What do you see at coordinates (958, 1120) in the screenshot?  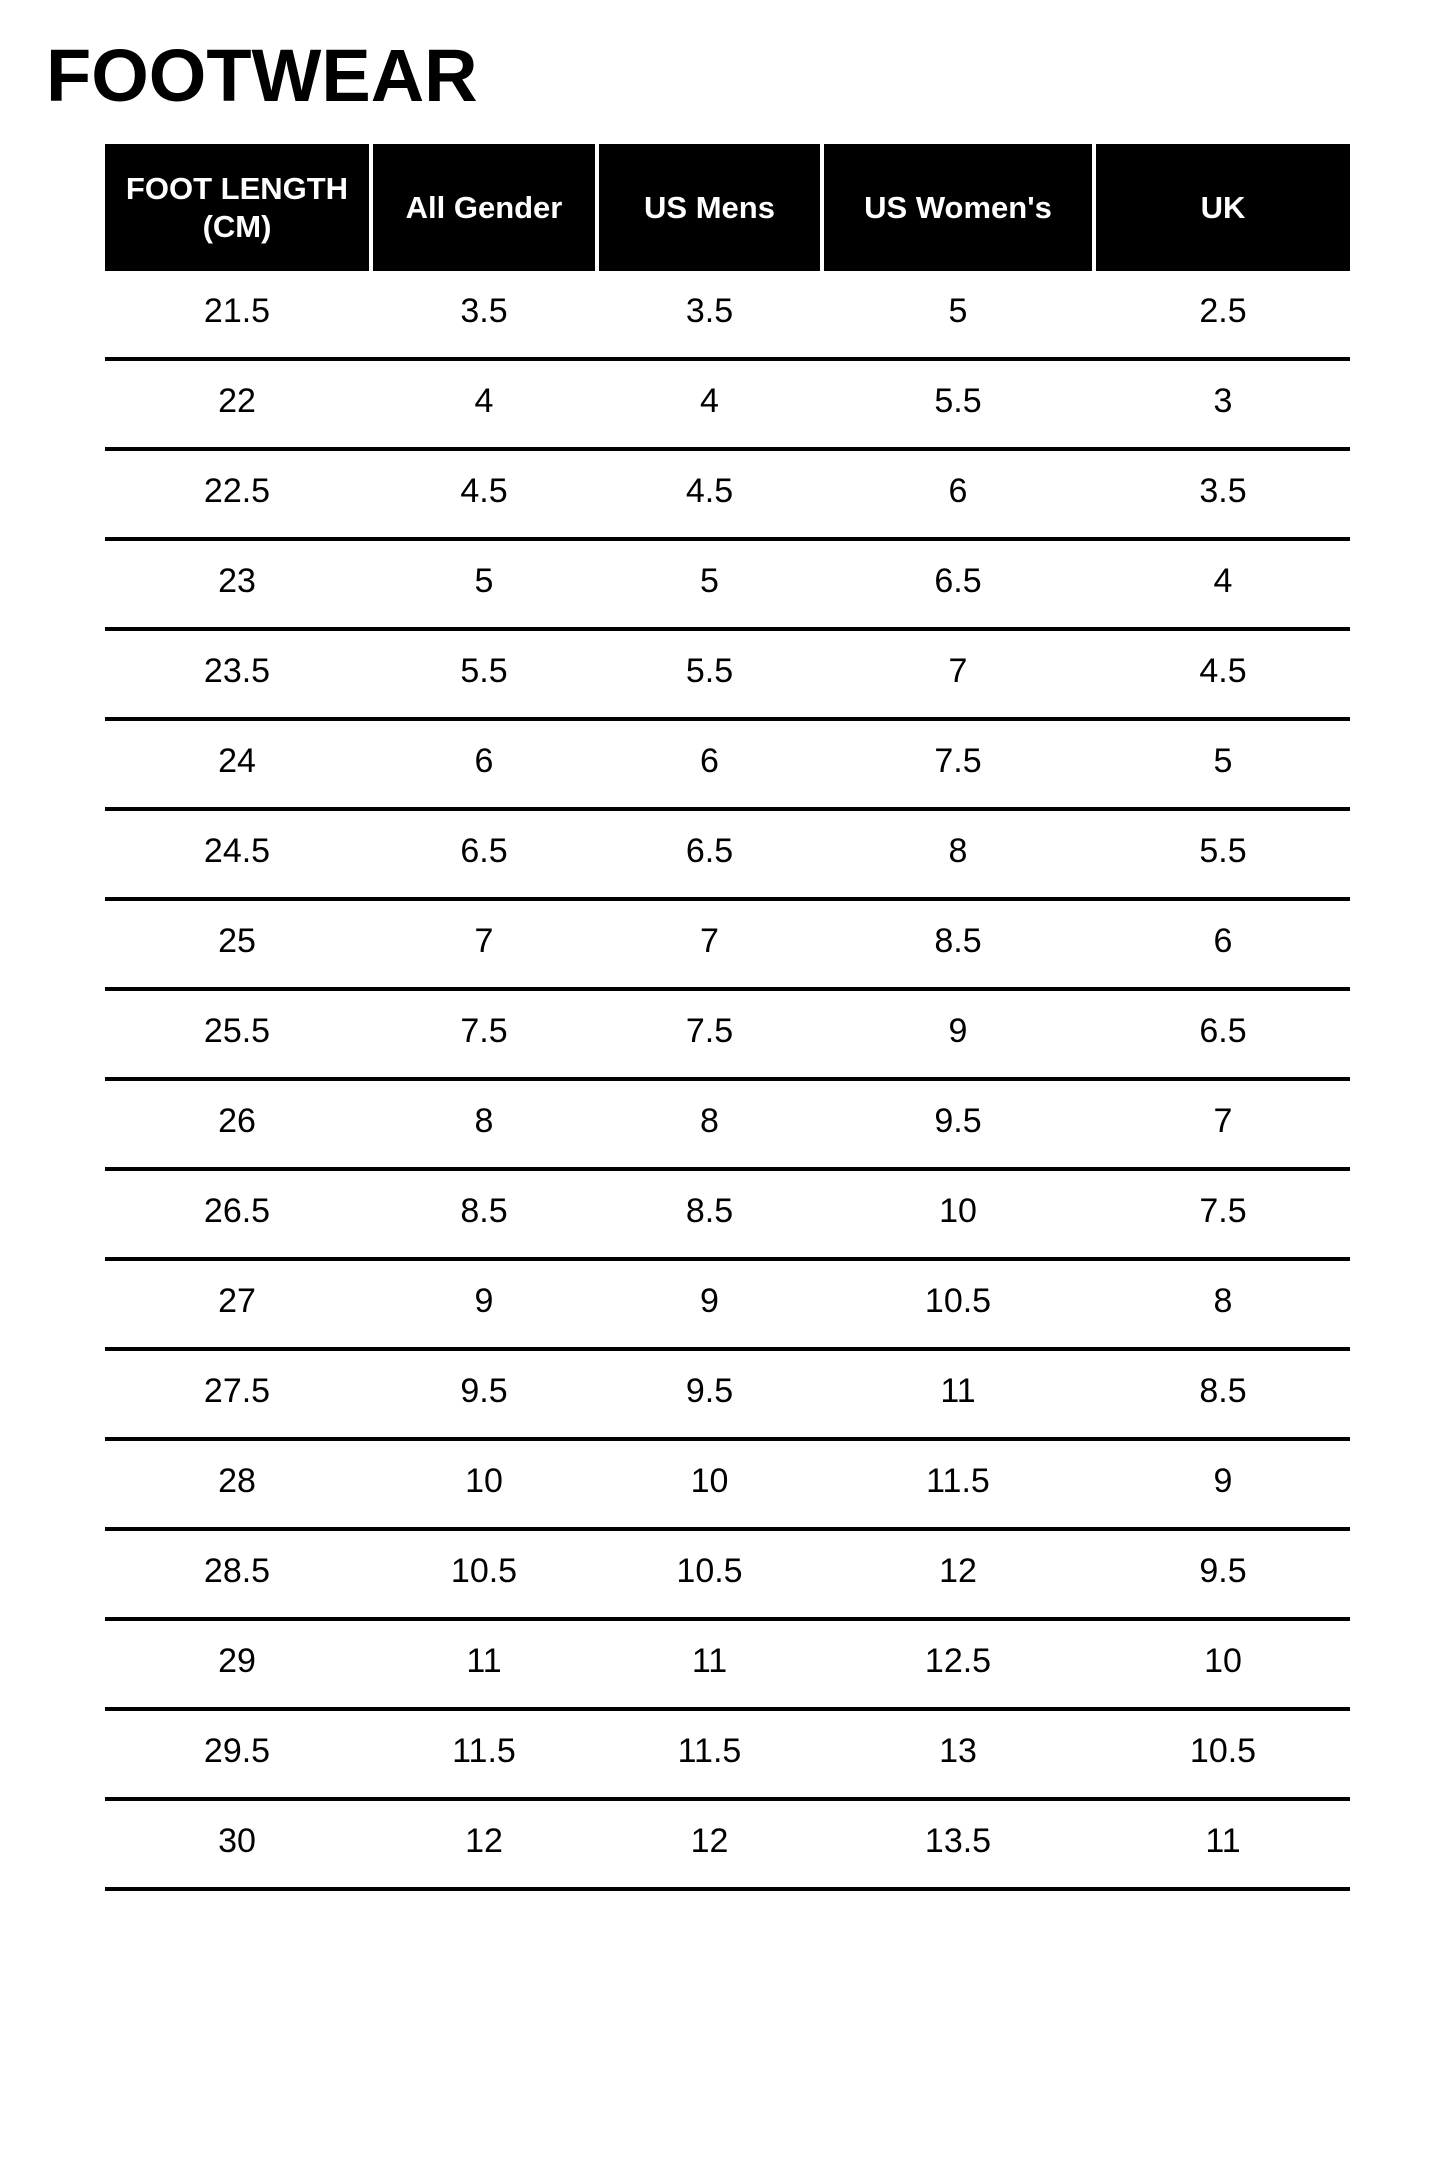 I see `cell-us-womens: 9.5` at bounding box center [958, 1120].